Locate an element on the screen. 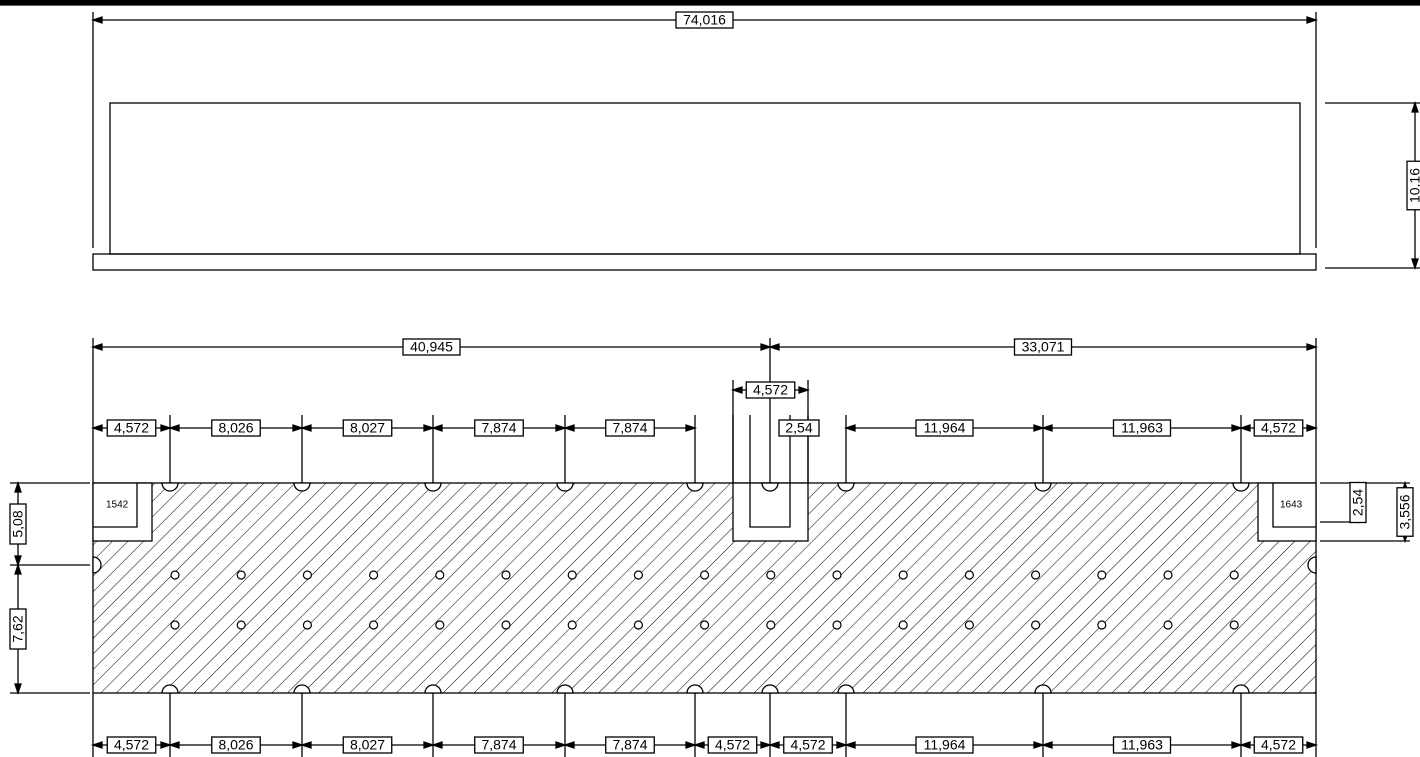 The height and width of the screenshot is (757, 1420). base-outline is located at coordinates (704, 262).